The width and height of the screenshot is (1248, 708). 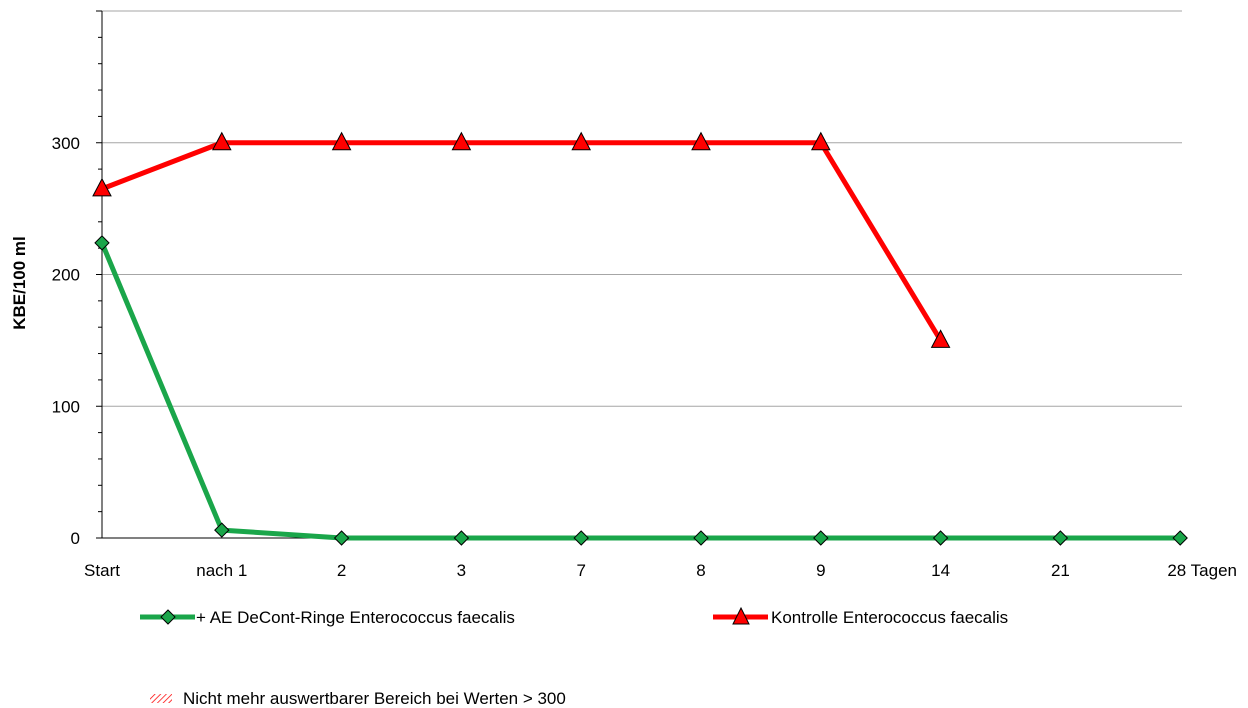 What do you see at coordinates (75, 538) in the screenshot?
I see `y-tick-label: 0` at bounding box center [75, 538].